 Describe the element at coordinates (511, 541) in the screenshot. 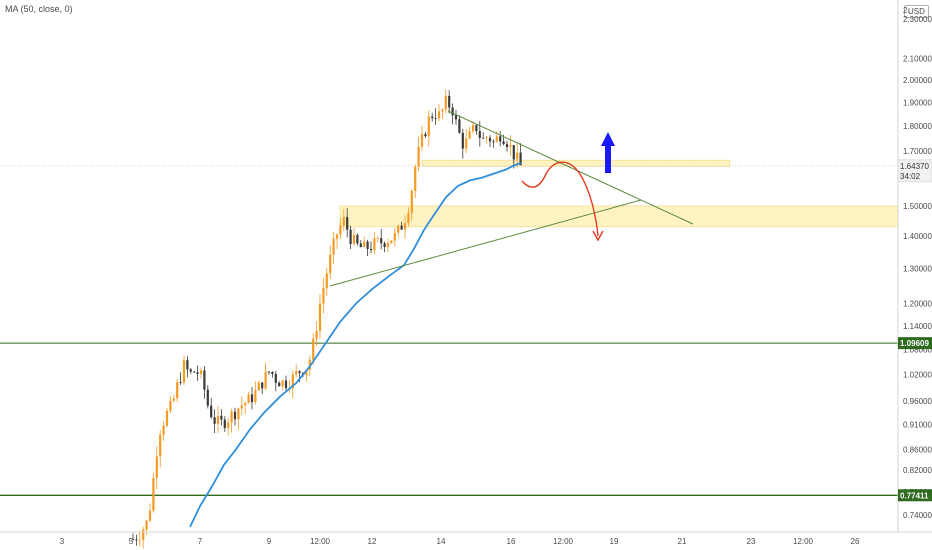

I see `time-tick-label: 16` at that location.